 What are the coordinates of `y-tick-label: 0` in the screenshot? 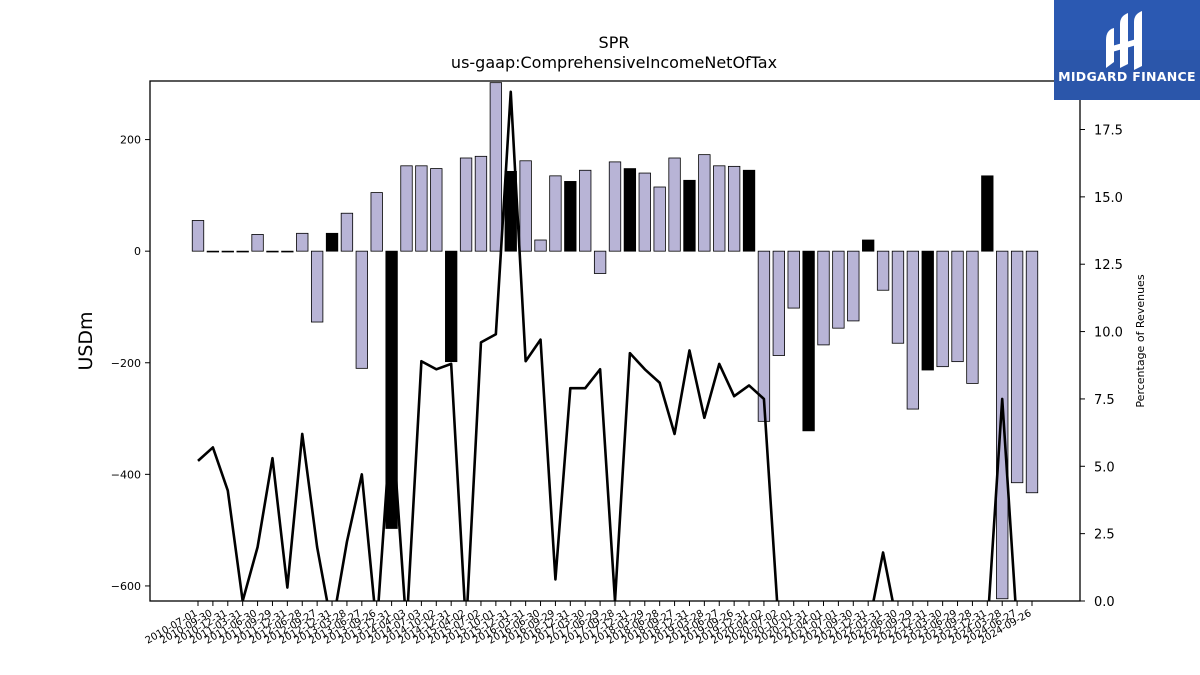 It's located at (137, 251).